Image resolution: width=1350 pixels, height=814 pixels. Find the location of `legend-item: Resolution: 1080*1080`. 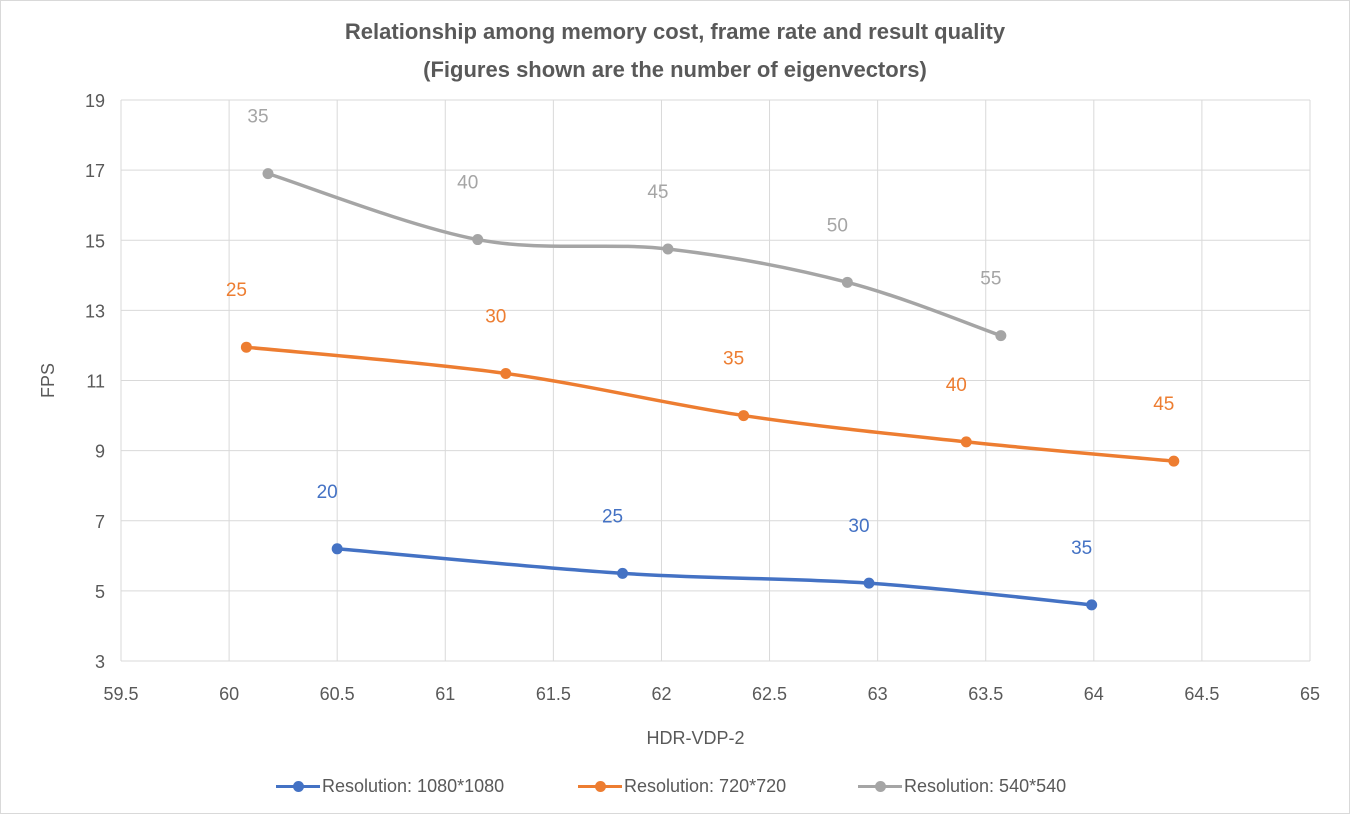

legend-item: Resolution: 1080*1080 is located at coordinates (390, 786).